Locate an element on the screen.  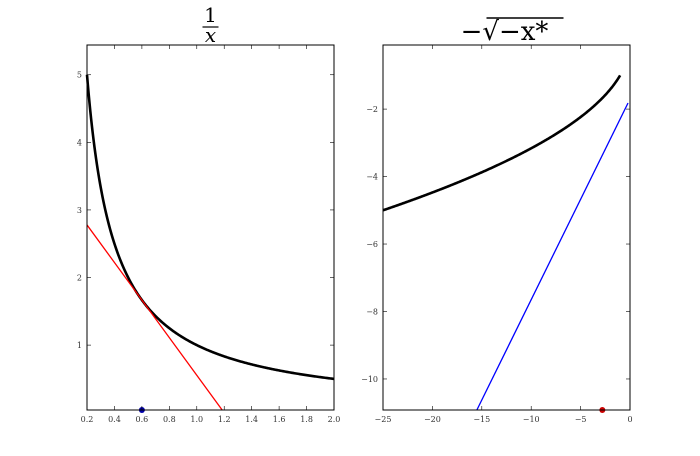
y-tick-label: 5 is located at coordinates (79, 75).